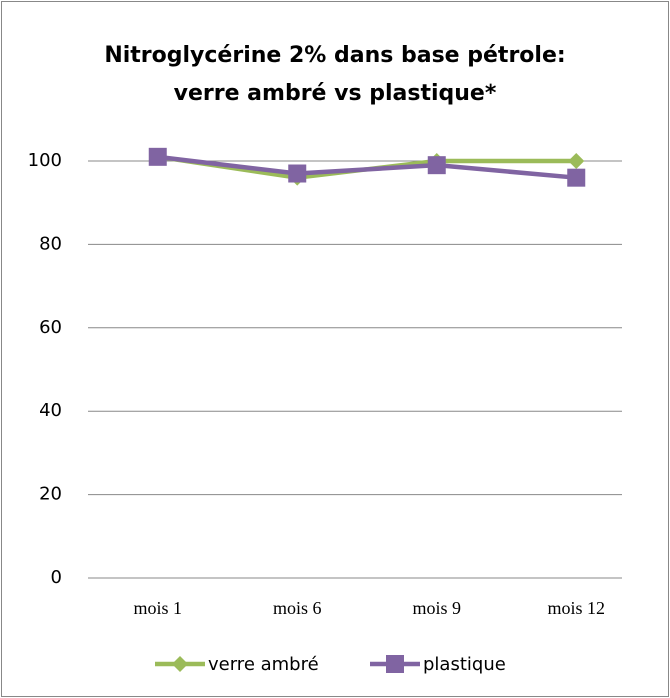 Image resolution: width=670 pixels, height=698 pixels. What do you see at coordinates (263, 664) in the screenshot?
I see `legend-label: verre ambré` at bounding box center [263, 664].